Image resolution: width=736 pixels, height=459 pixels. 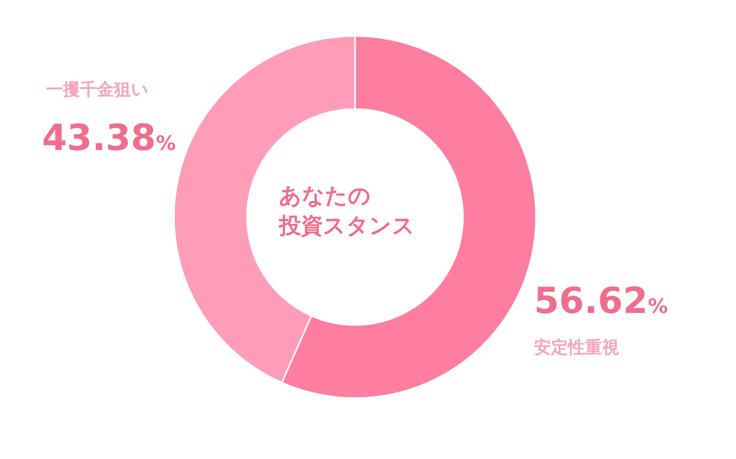 I want to click on data-label: 43.38%, so click(x=109, y=138).